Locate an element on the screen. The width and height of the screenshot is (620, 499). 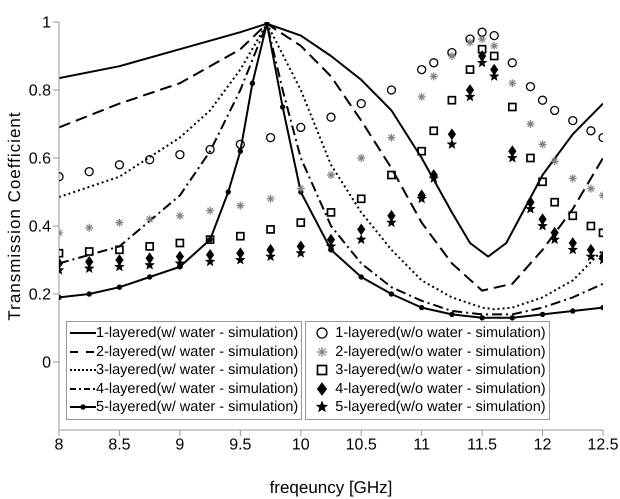
x-tick-label: 12.5 is located at coordinates (603, 445).